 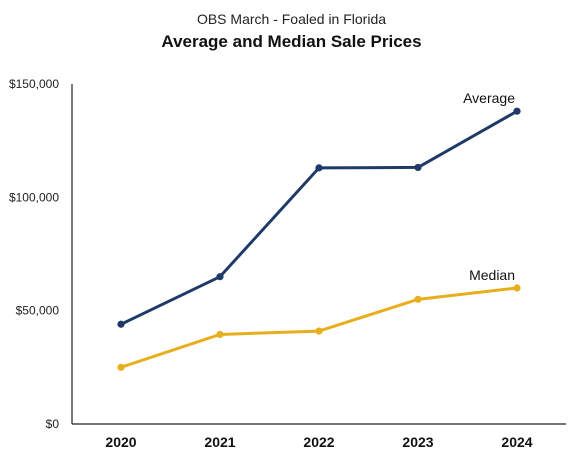 I want to click on x-tick-labels: 2020 2021 2022 2023 2024, so click(x=318, y=442).